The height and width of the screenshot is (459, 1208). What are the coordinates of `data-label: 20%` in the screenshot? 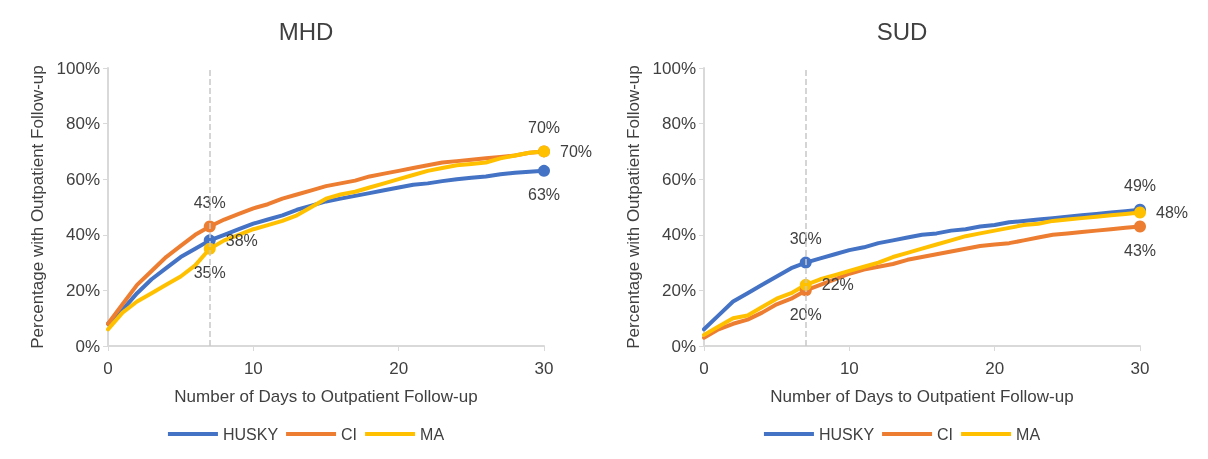 It's located at (805, 314).